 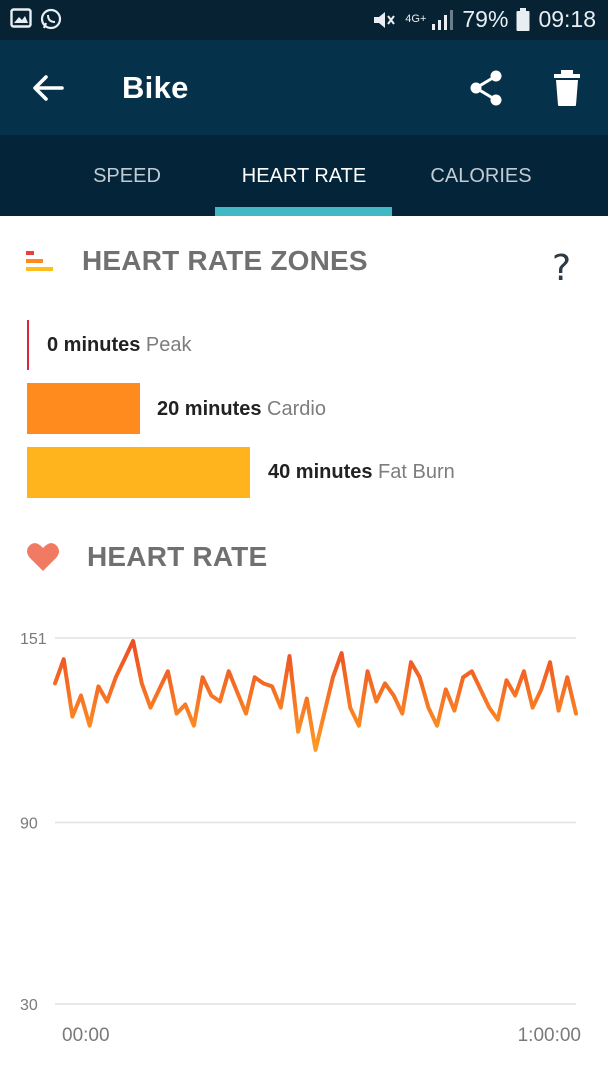 What do you see at coordinates (385, 19) in the screenshot?
I see `mute-icon` at bounding box center [385, 19].